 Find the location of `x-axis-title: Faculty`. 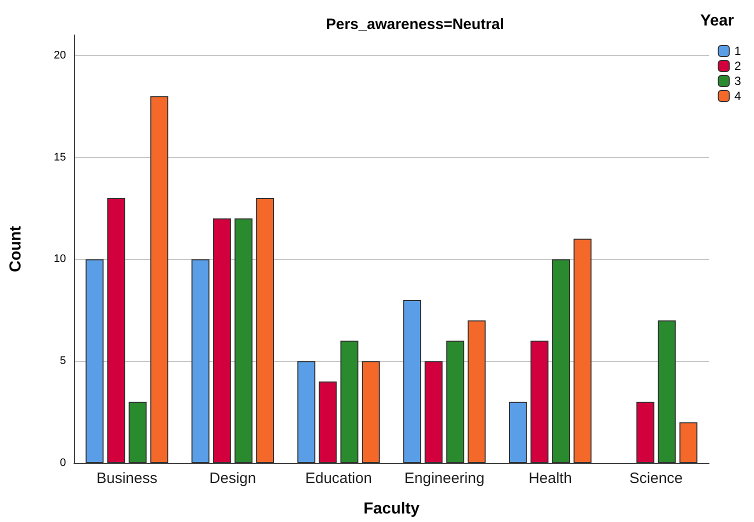

x-axis-title: Faculty is located at coordinates (391, 509).